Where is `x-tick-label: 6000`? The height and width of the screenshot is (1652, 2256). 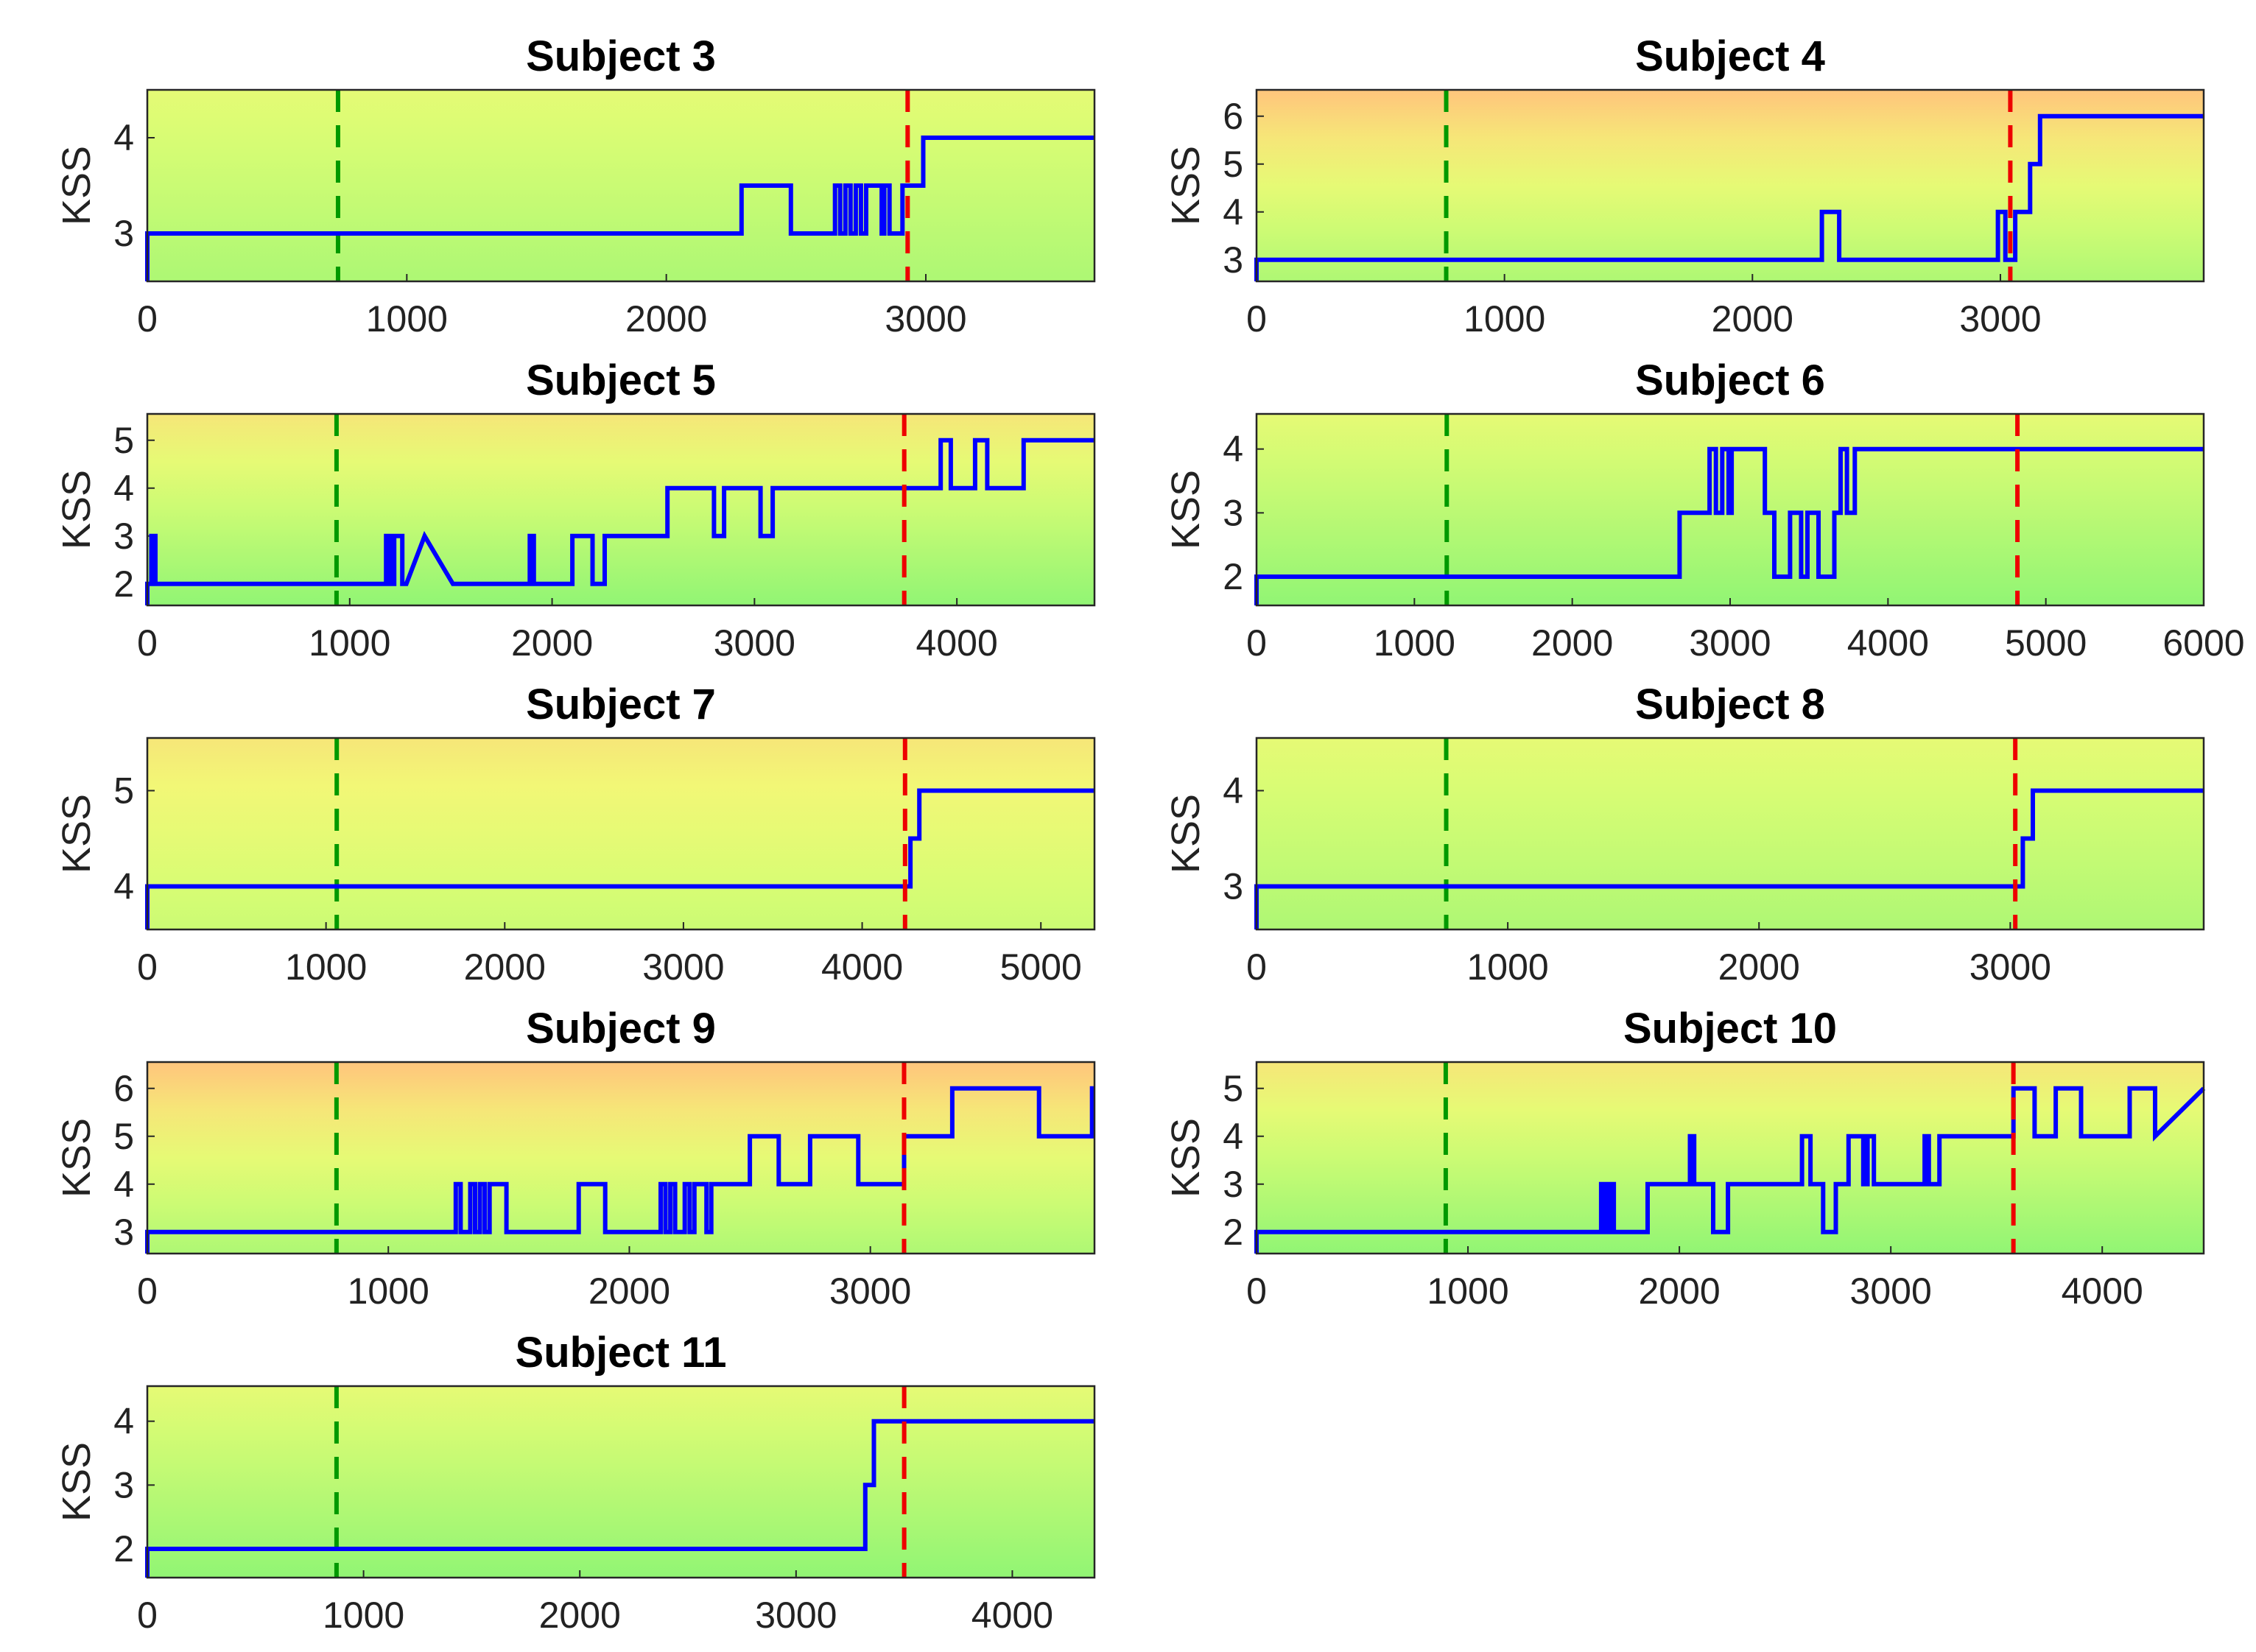 x-tick-label: 6000 is located at coordinates (2203, 643).